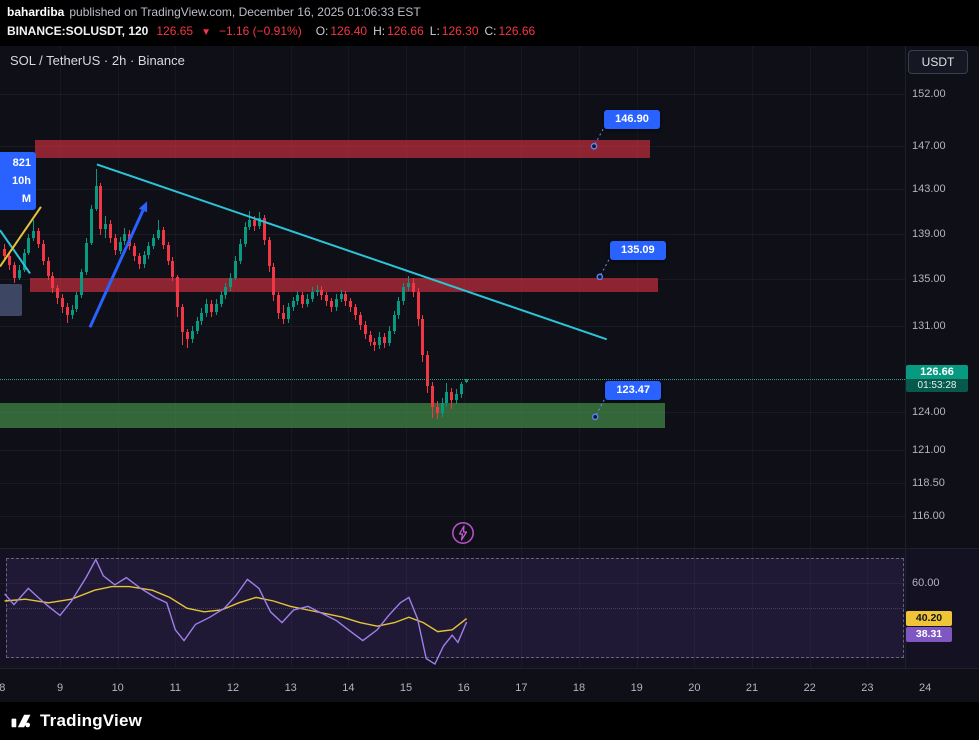 The image size is (979, 740). I want to click on price-level-label: 135.09, so click(637, 250).